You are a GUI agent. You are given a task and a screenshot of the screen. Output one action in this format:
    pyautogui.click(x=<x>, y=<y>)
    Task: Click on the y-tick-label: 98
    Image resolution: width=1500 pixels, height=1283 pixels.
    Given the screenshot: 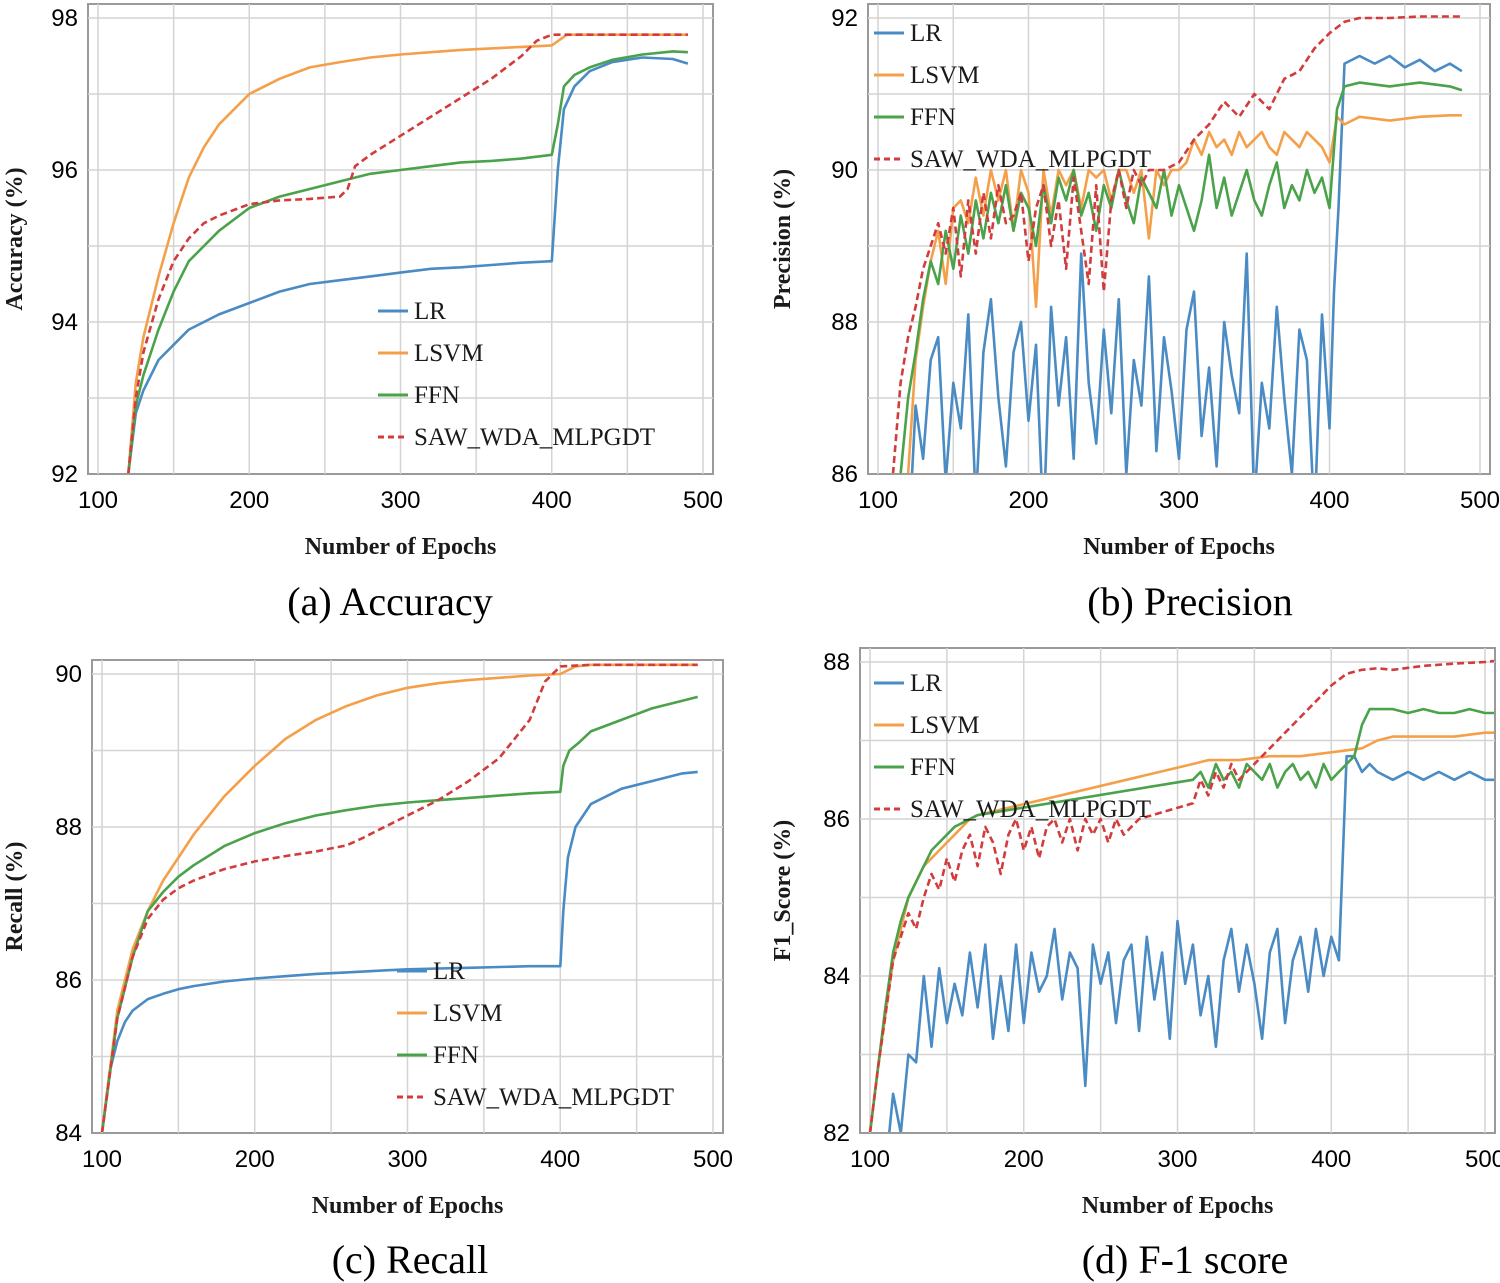 What is the action you would take?
    pyautogui.click(x=64, y=18)
    